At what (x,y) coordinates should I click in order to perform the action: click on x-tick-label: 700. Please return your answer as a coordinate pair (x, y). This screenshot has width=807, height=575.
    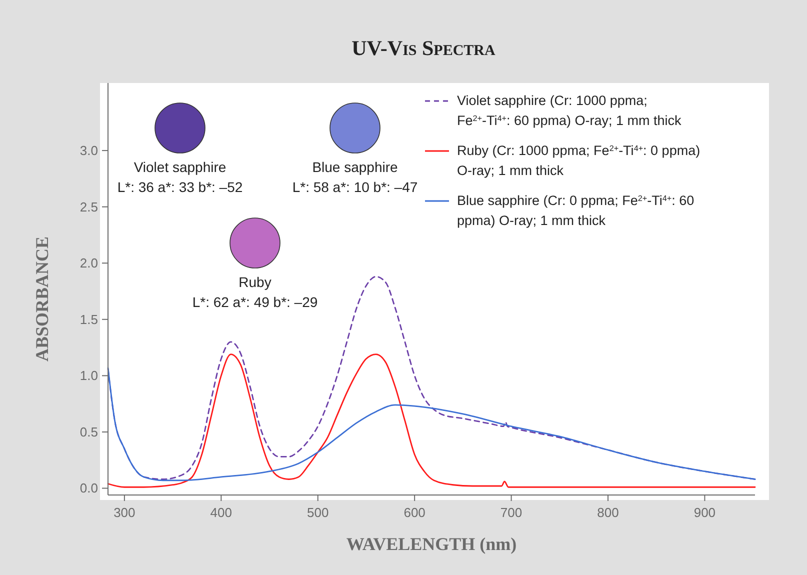
    Looking at the image, I should click on (511, 512).